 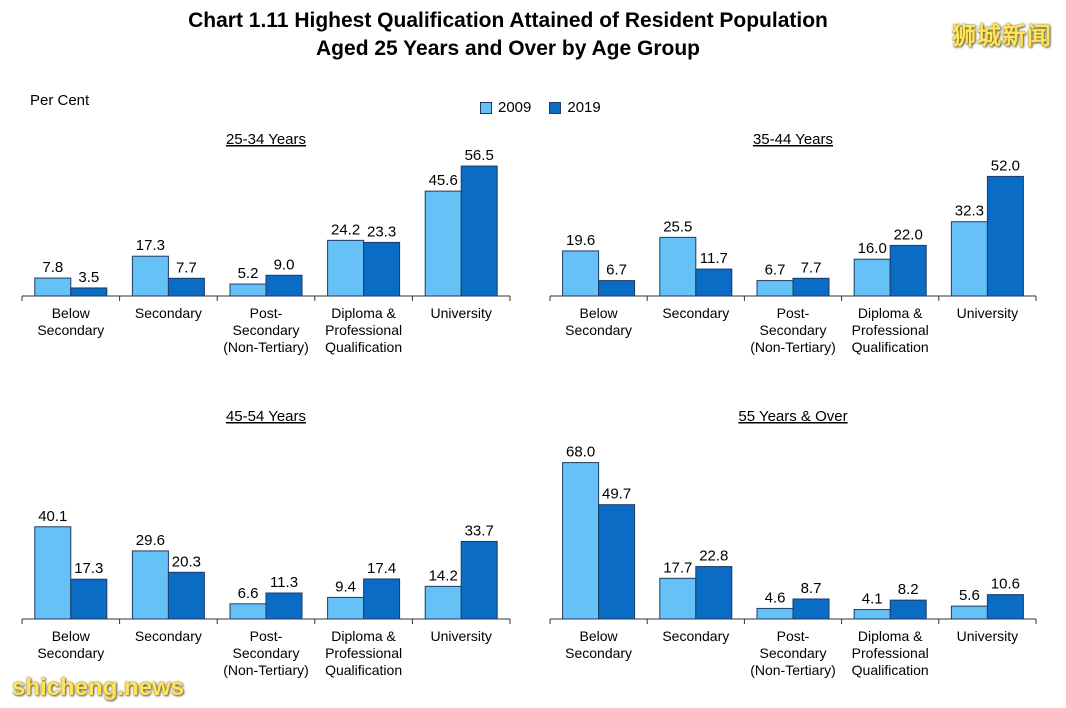 What do you see at coordinates (70, 653) in the screenshot?
I see `category-label-2-0-1: Secondary` at bounding box center [70, 653].